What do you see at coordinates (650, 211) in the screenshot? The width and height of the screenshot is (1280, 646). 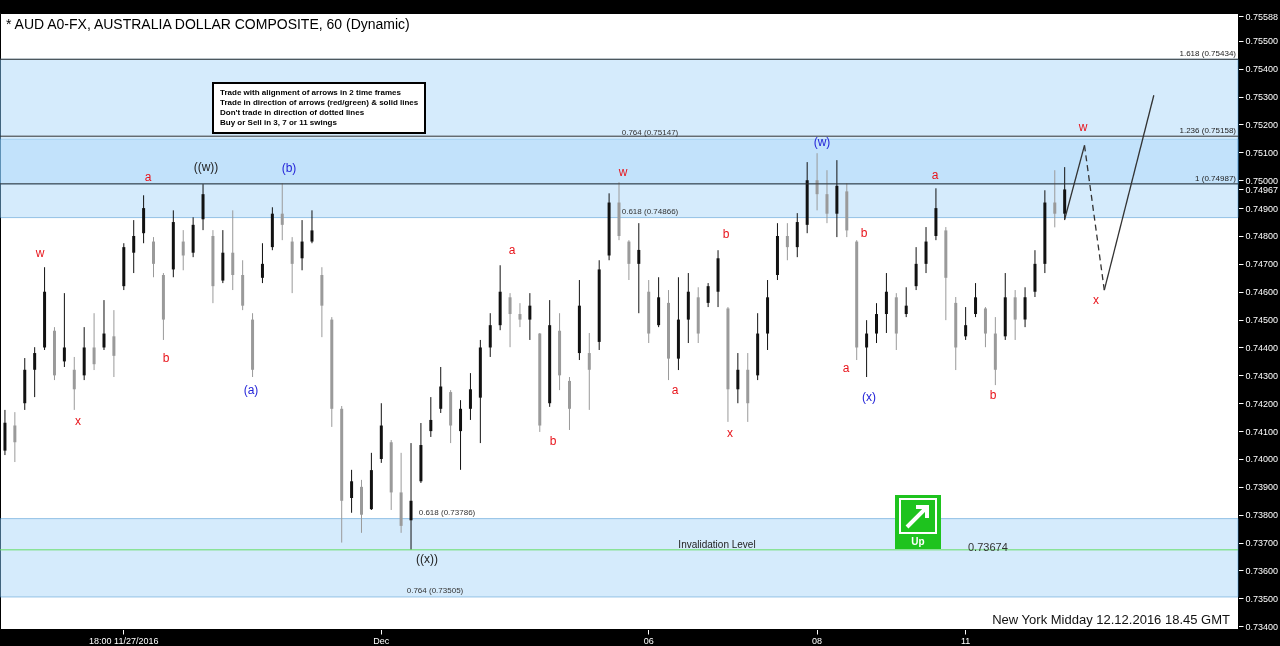 I see `annotation: 0.618 (0.74866)` at bounding box center [650, 211].